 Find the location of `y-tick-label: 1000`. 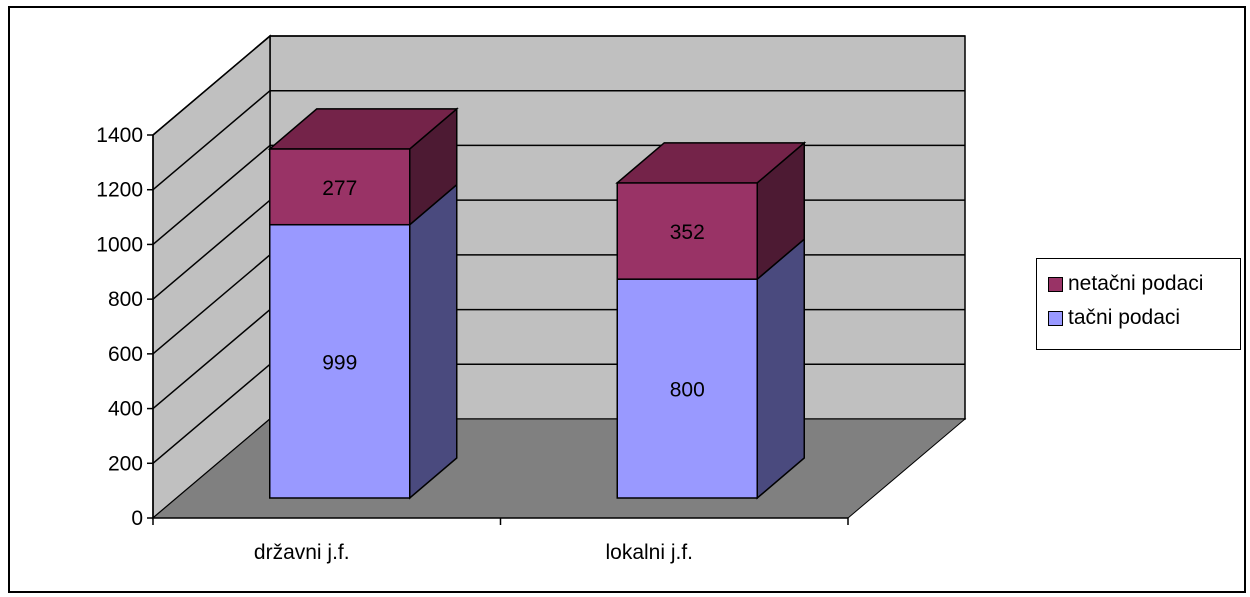

y-tick-label: 1000 is located at coordinates (119, 244).